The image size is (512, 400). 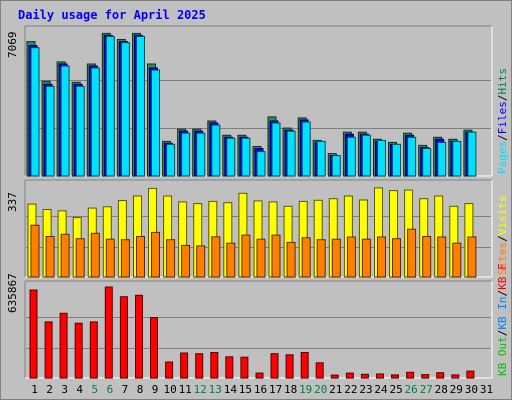 I want to click on x-tick-label: 26, so click(x=410, y=389).